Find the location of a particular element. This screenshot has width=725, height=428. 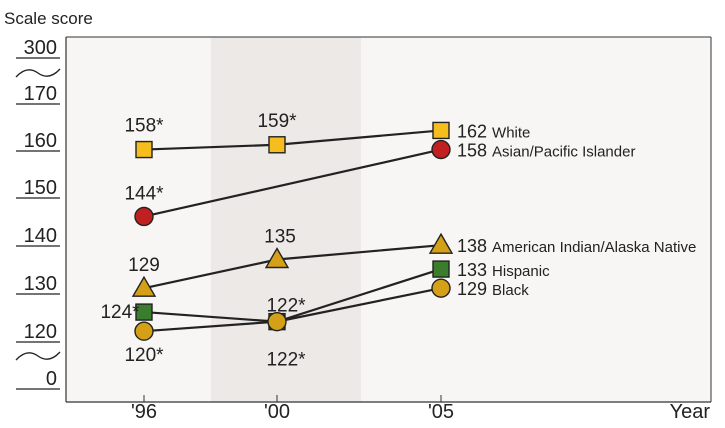

data-label-white-1: 159* is located at coordinates (277, 121).